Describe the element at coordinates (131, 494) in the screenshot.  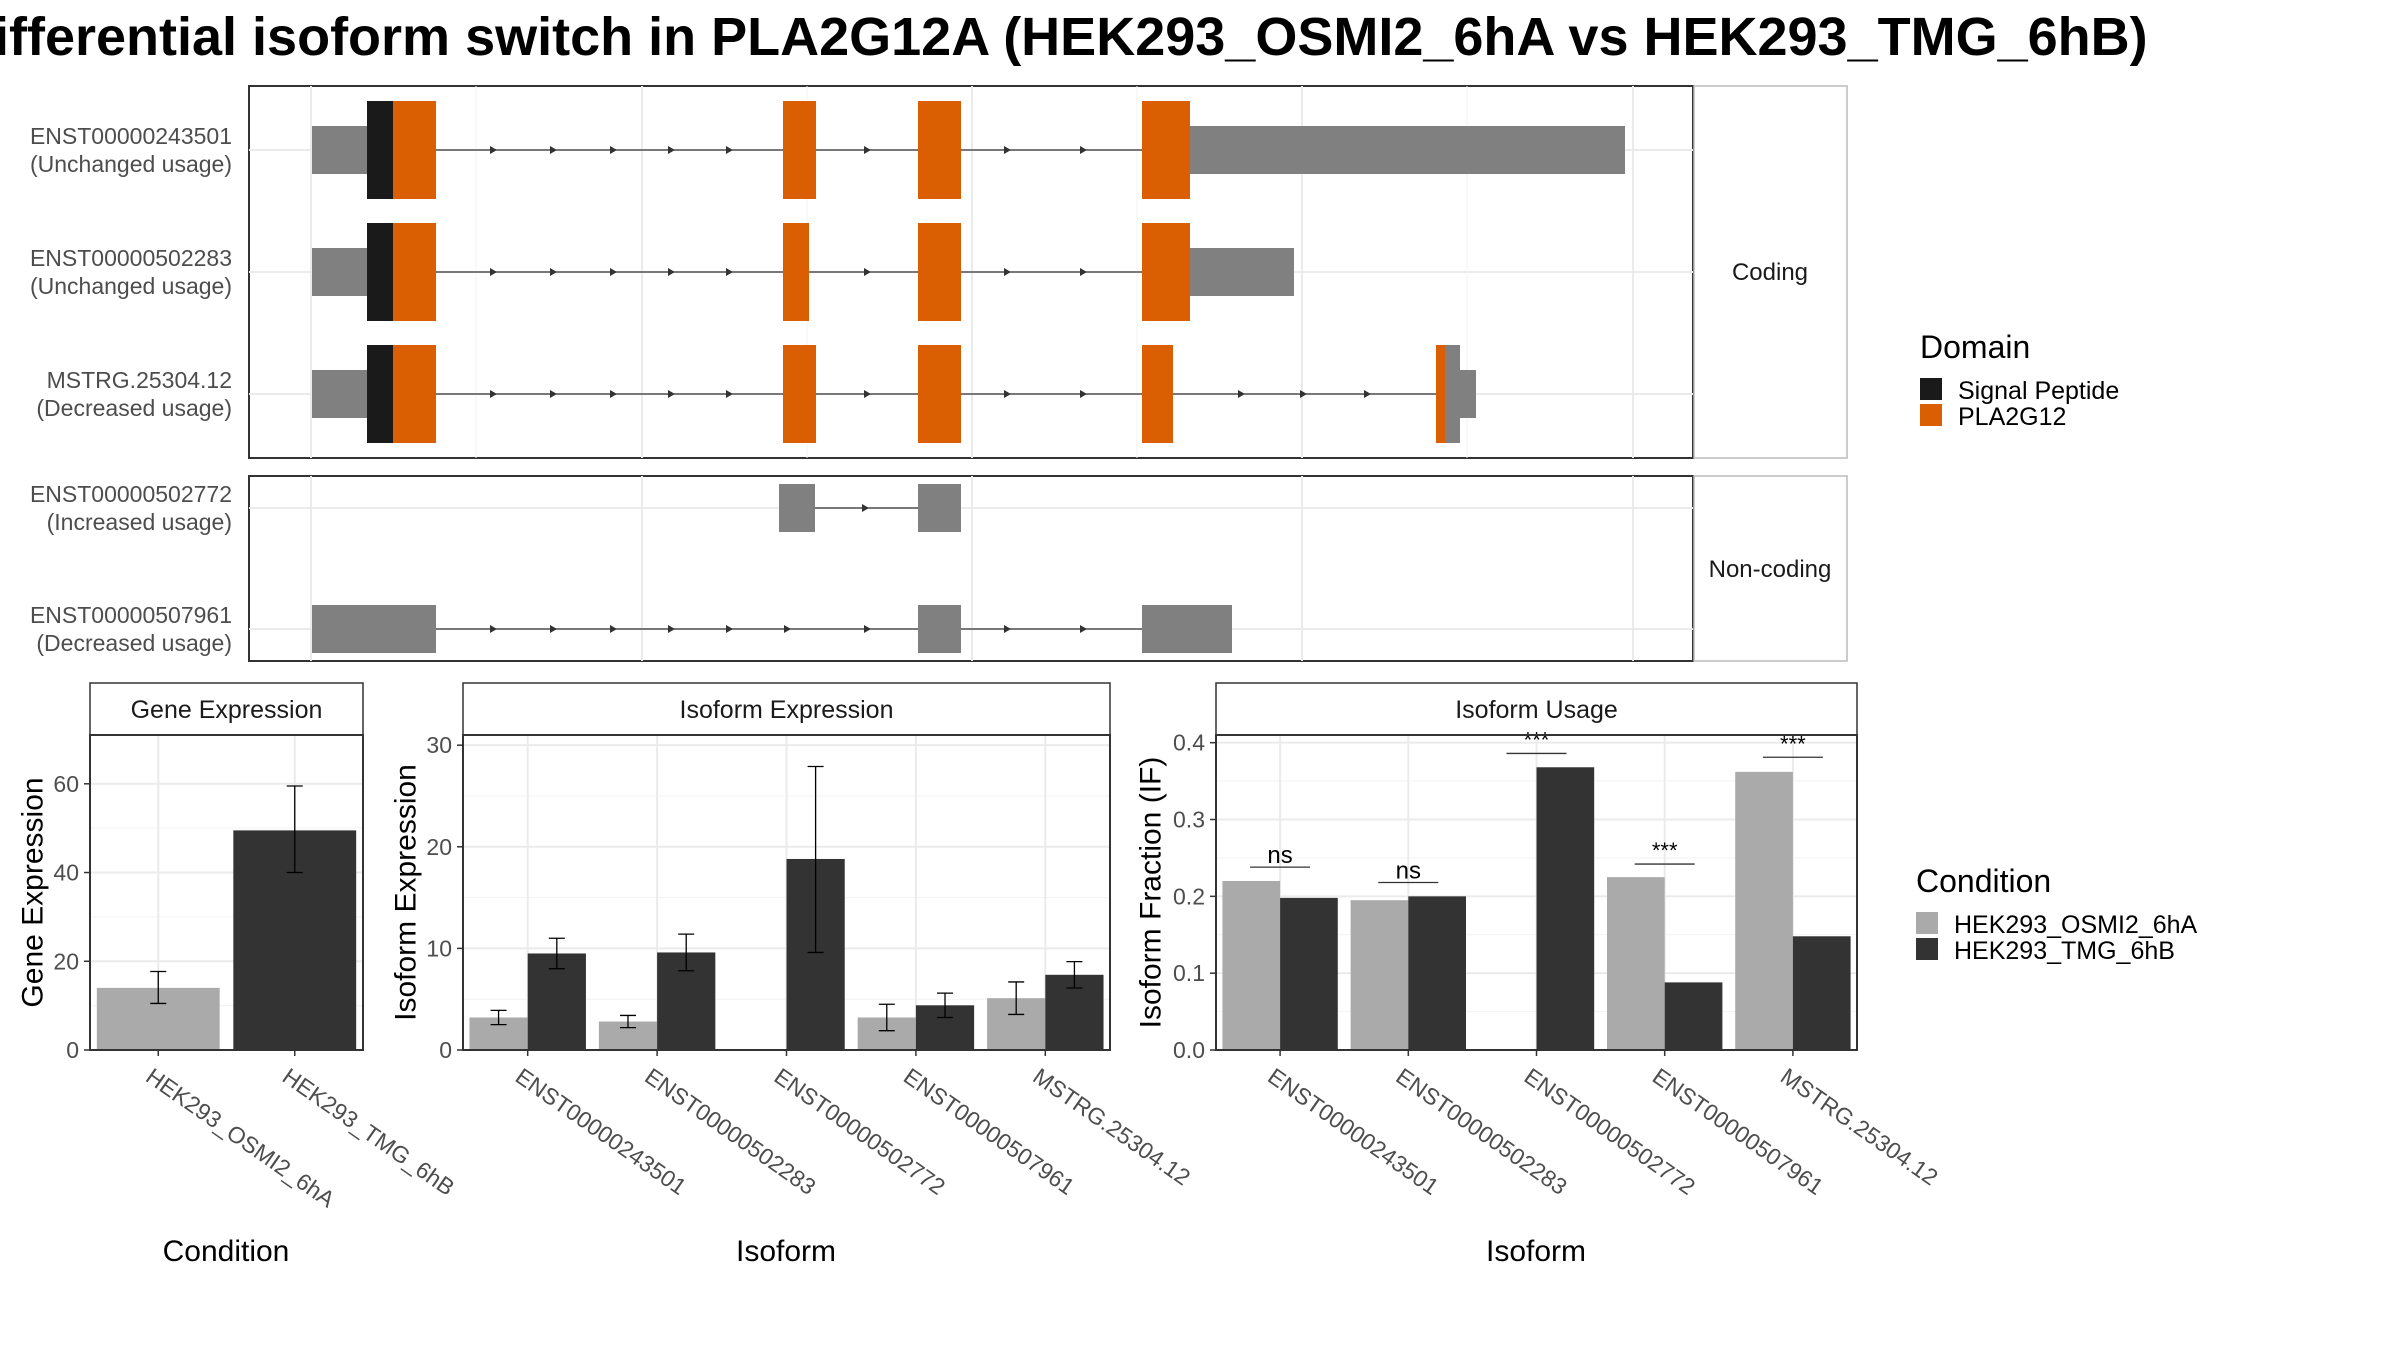
I see `isoform-id-label: ENST00000502772` at that location.